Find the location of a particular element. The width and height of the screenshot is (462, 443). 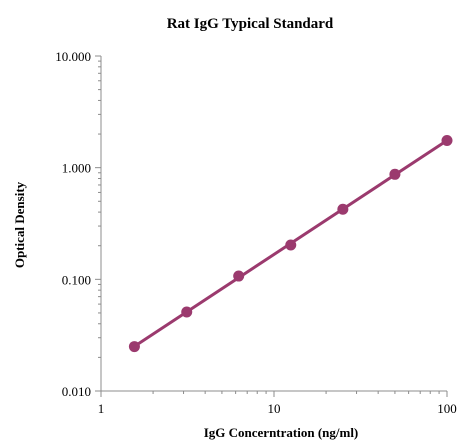

x-tick-label: 1 is located at coordinates (101, 408).